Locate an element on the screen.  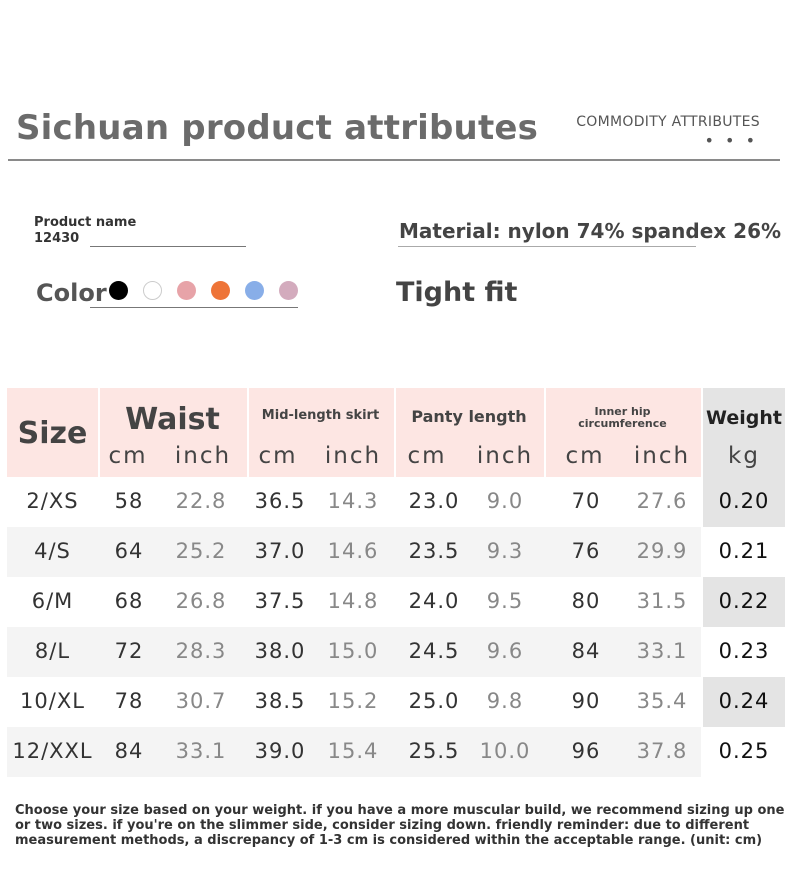
header-panty-cm: cm is located at coordinates (427, 456).